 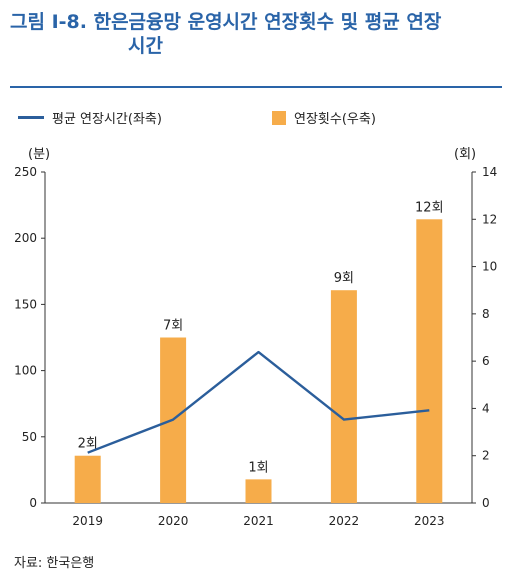 What do you see at coordinates (344, 521) in the screenshot?
I see `x-tick-label: 2022` at bounding box center [344, 521].